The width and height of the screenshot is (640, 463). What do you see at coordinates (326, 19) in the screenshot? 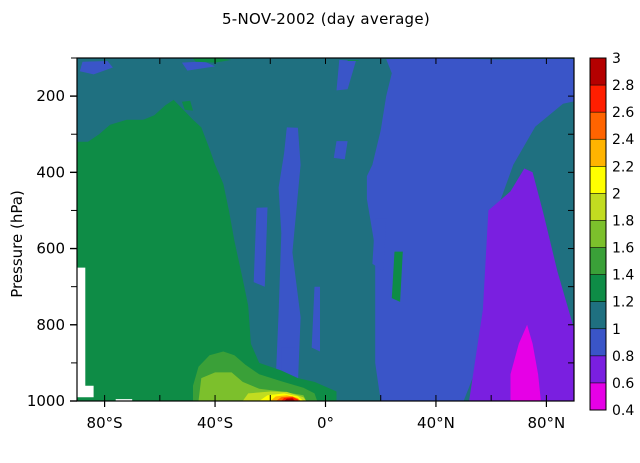
I see `chart-title: 5-NOV-2002 (day average)` at bounding box center [326, 19].